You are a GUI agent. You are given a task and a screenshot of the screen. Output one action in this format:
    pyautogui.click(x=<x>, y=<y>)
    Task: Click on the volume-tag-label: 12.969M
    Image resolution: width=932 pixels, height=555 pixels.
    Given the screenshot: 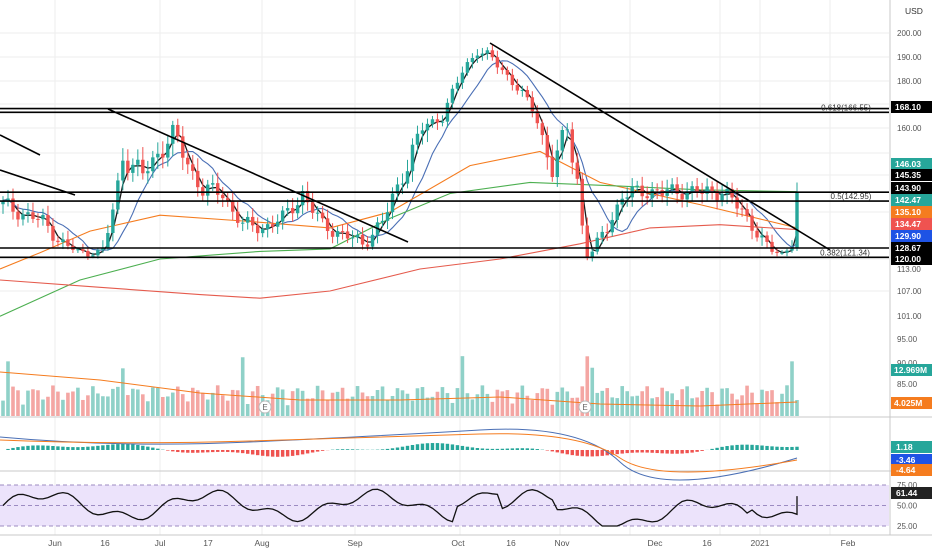 What is the action you would take?
    pyautogui.click(x=910, y=370)
    